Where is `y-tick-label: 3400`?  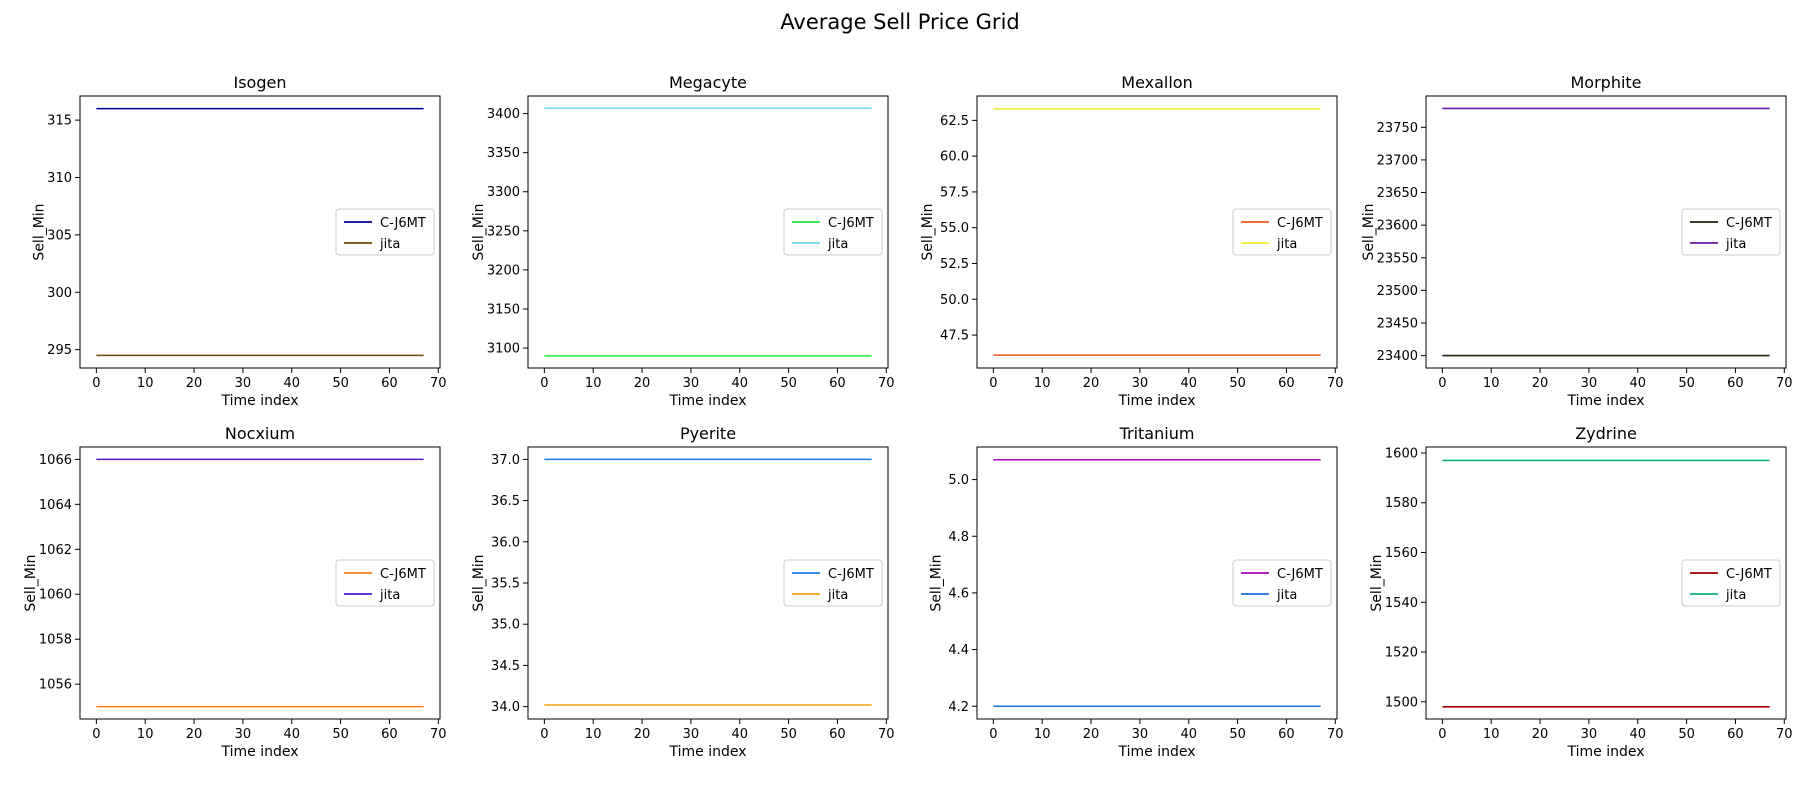
y-tick-label: 3400 is located at coordinates (503, 114).